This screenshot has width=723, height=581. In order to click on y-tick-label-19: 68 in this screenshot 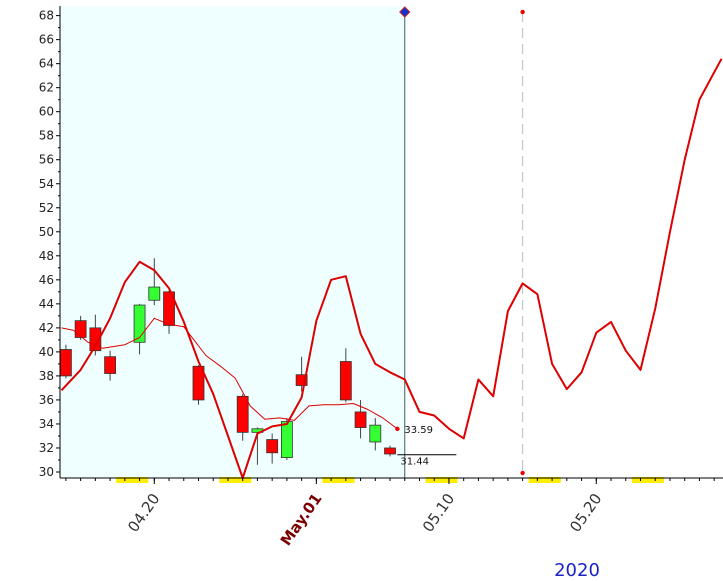, I will do `click(46, 16)`.